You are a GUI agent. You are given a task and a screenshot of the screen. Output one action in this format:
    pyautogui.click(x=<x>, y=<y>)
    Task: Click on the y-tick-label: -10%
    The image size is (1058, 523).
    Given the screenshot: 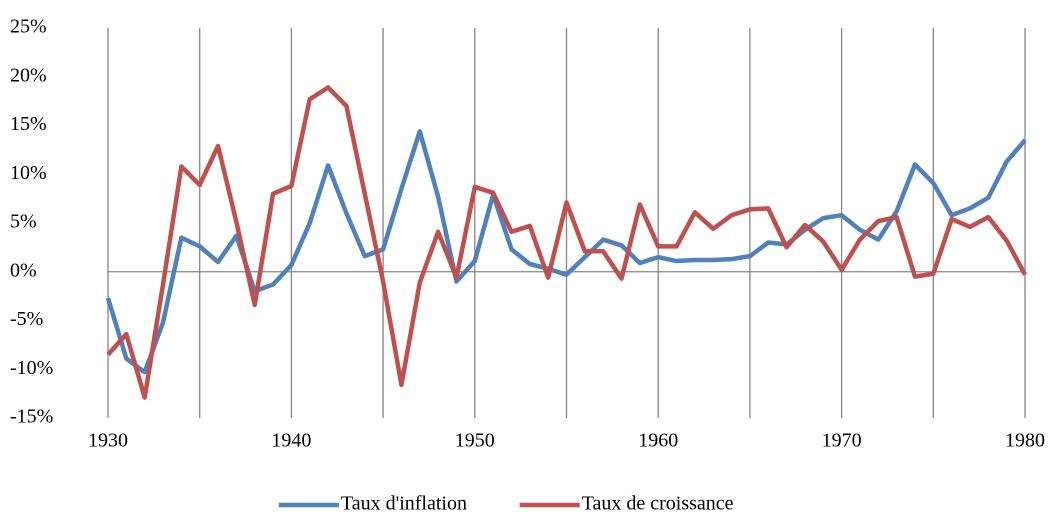 What is the action you would take?
    pyautogui.click(x=31, y=368)
    